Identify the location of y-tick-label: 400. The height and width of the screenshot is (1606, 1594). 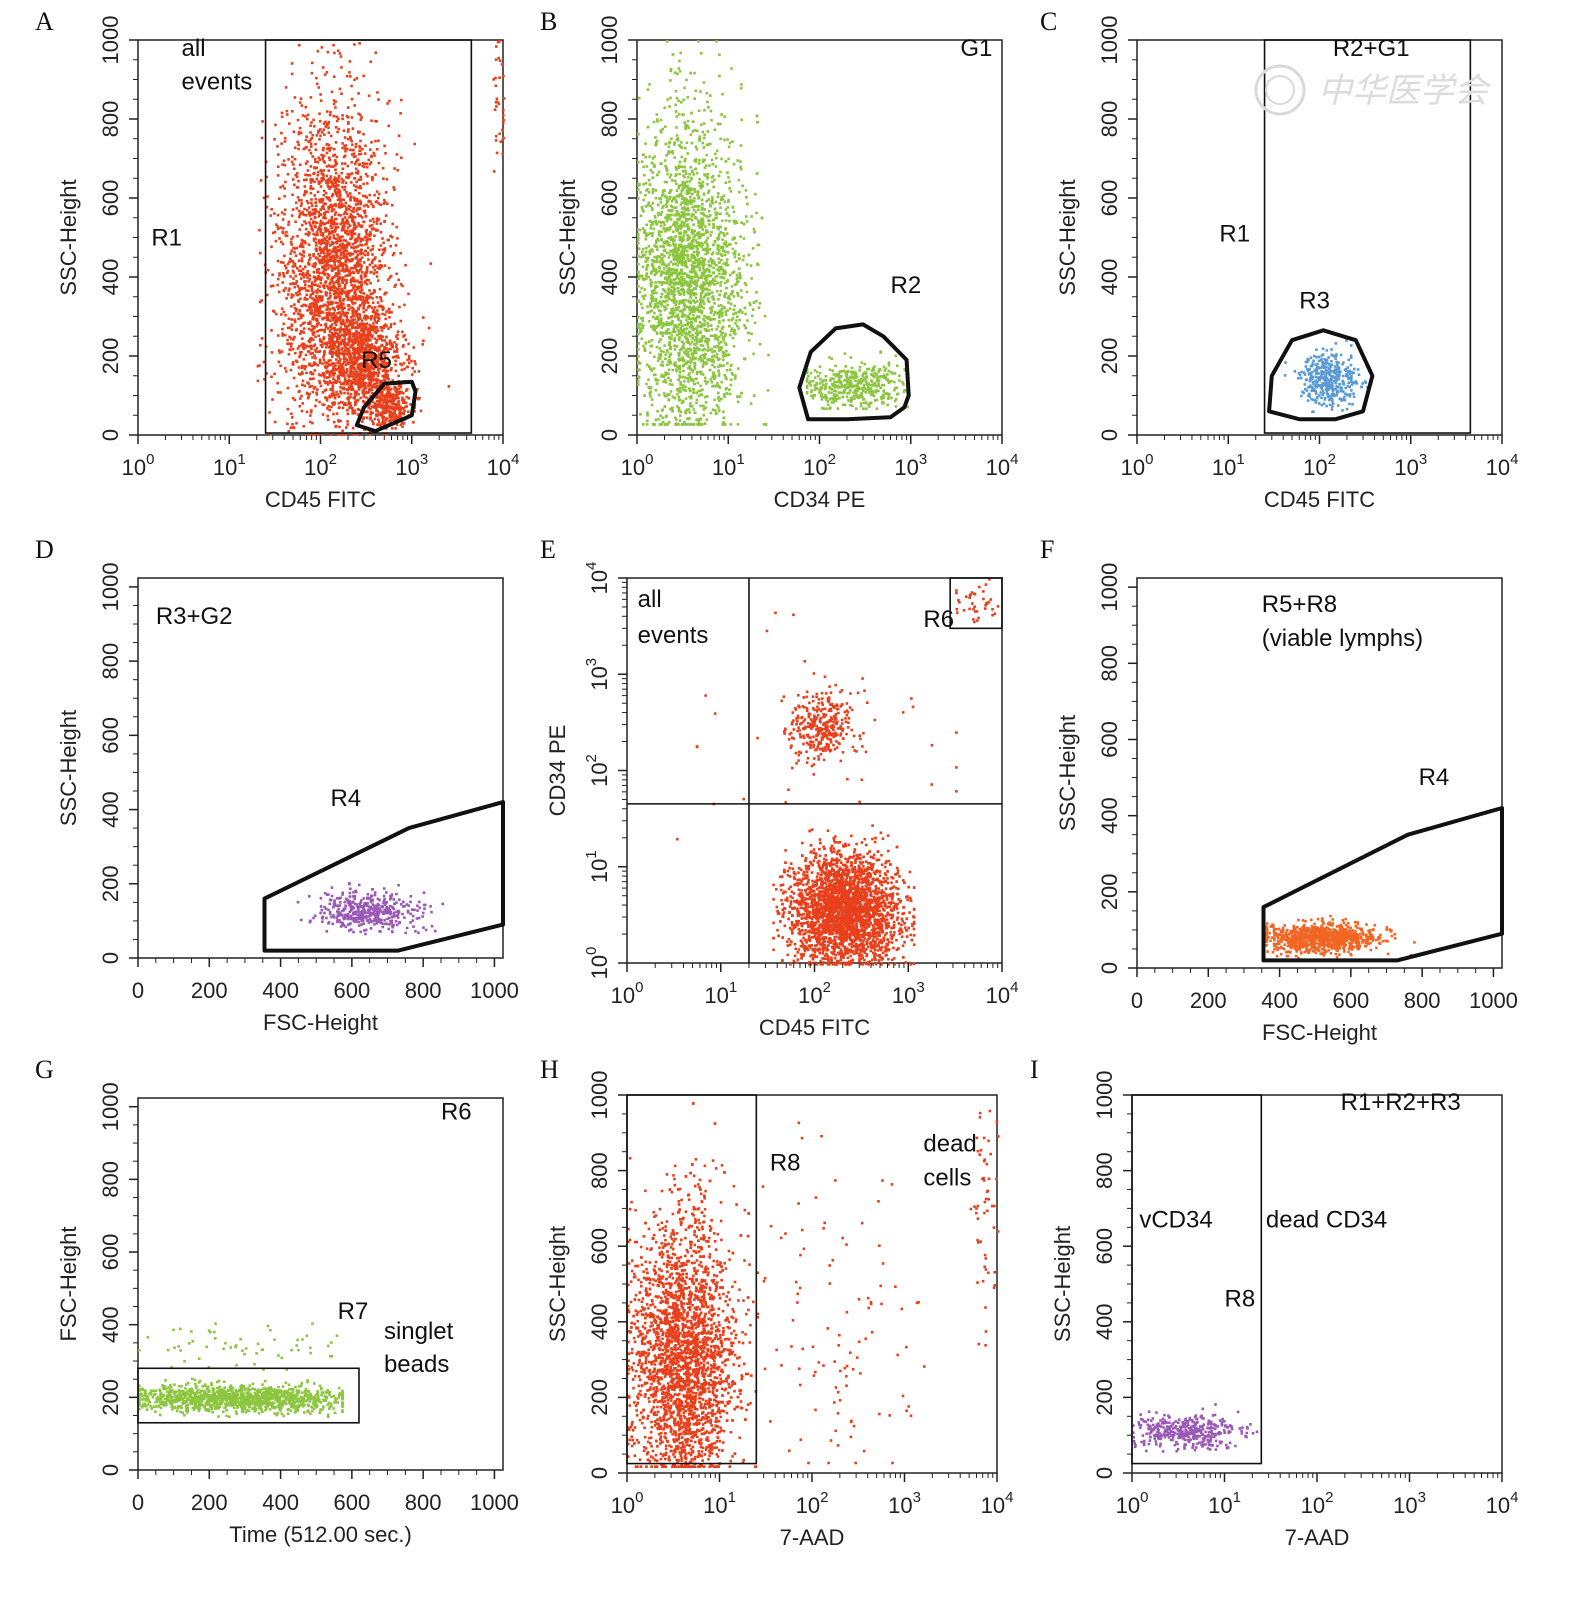
(110, 277).